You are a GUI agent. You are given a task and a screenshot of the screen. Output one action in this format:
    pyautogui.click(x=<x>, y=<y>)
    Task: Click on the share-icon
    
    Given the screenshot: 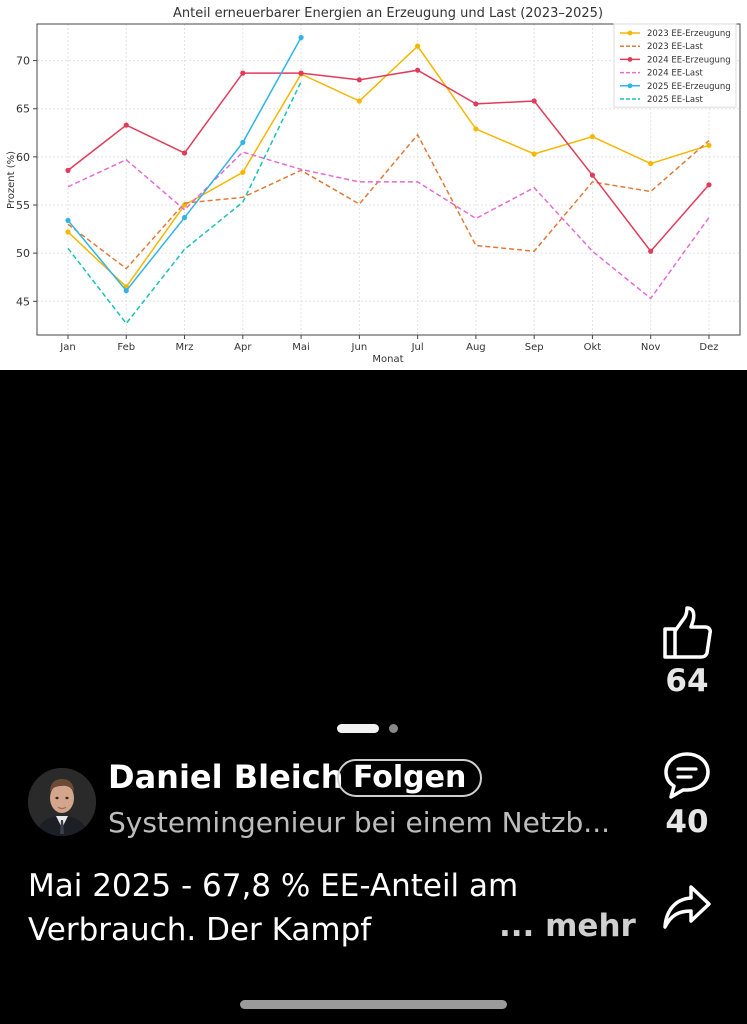 What is the action you would take?
    pyautogui.click(x=687, y=907)
    